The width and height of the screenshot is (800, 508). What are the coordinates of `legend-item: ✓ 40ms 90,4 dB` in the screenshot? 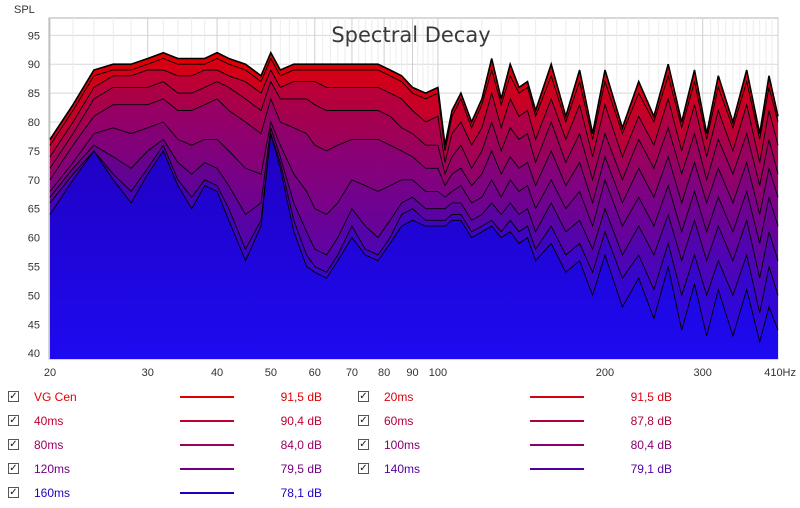 It's located at (165, 421).